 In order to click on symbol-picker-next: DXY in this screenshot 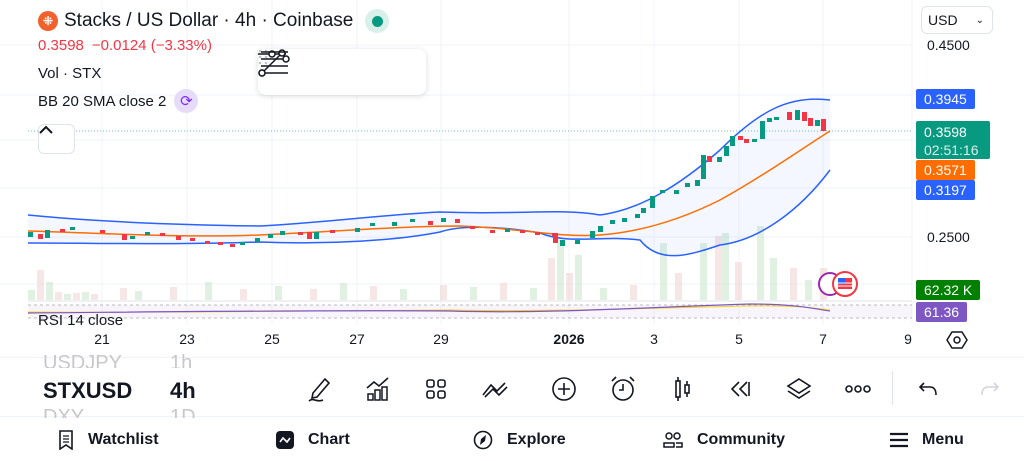, I will do `click(64, 412)`.